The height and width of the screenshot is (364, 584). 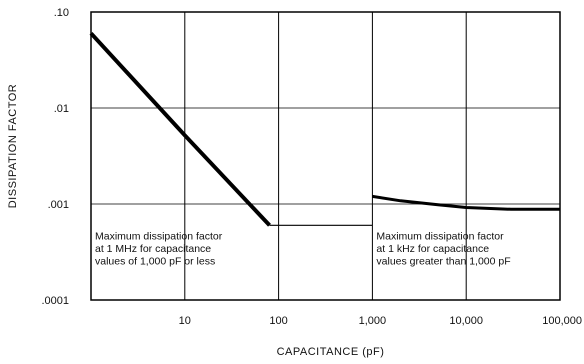 I want to click on y-tick-label: .01, so click(x=61, y=109).